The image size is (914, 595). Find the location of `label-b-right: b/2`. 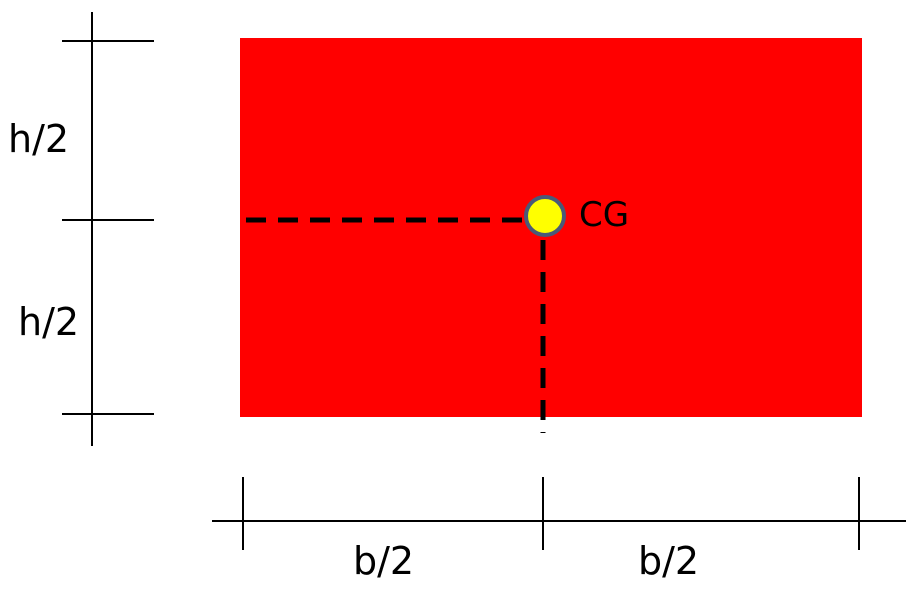

label-b-right: b/2 is located at coordinates (668, 561).